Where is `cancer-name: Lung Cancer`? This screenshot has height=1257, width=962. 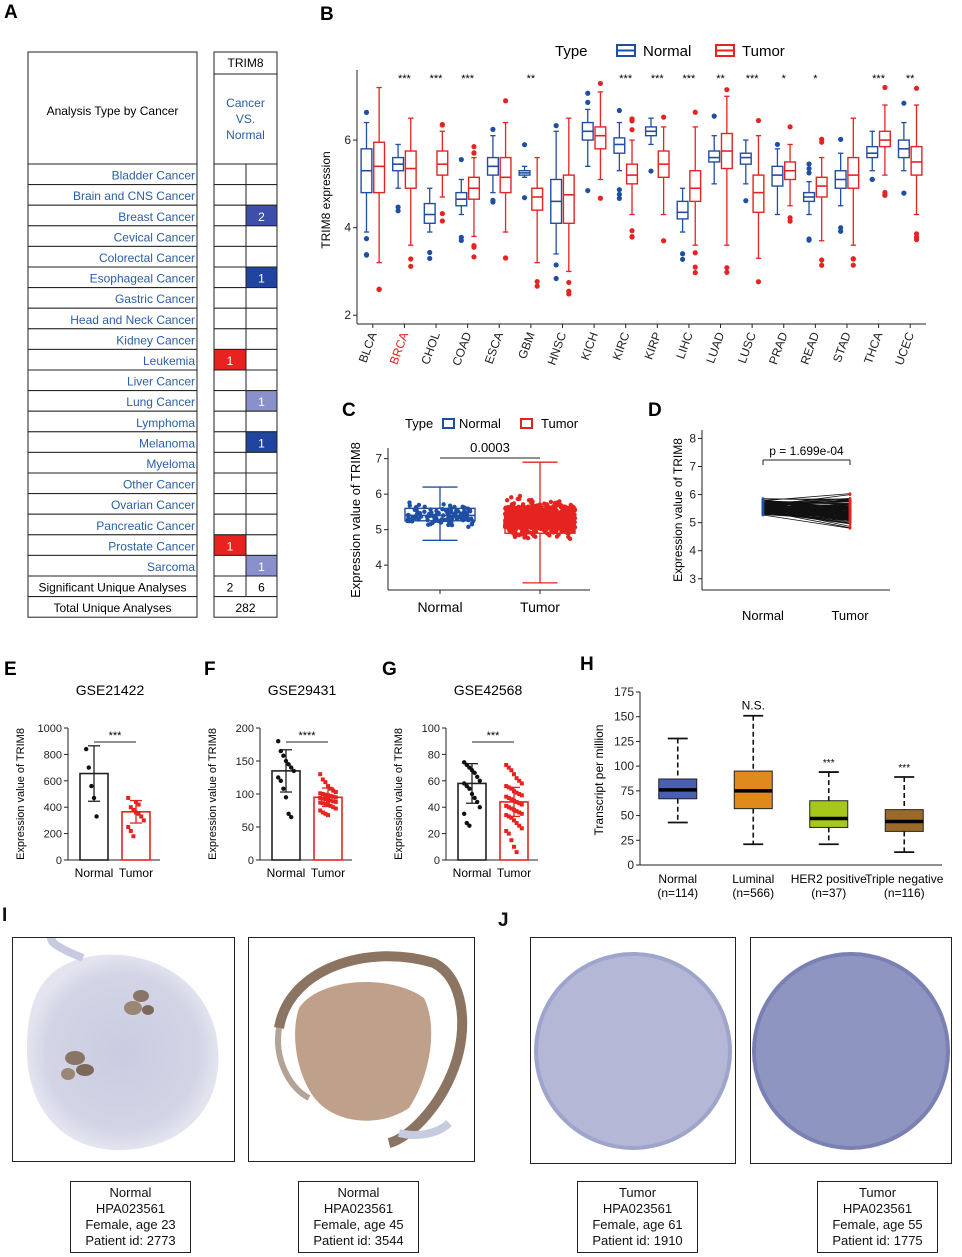 cancer-name: Lung Cancer is located at coordinates (160, 402).